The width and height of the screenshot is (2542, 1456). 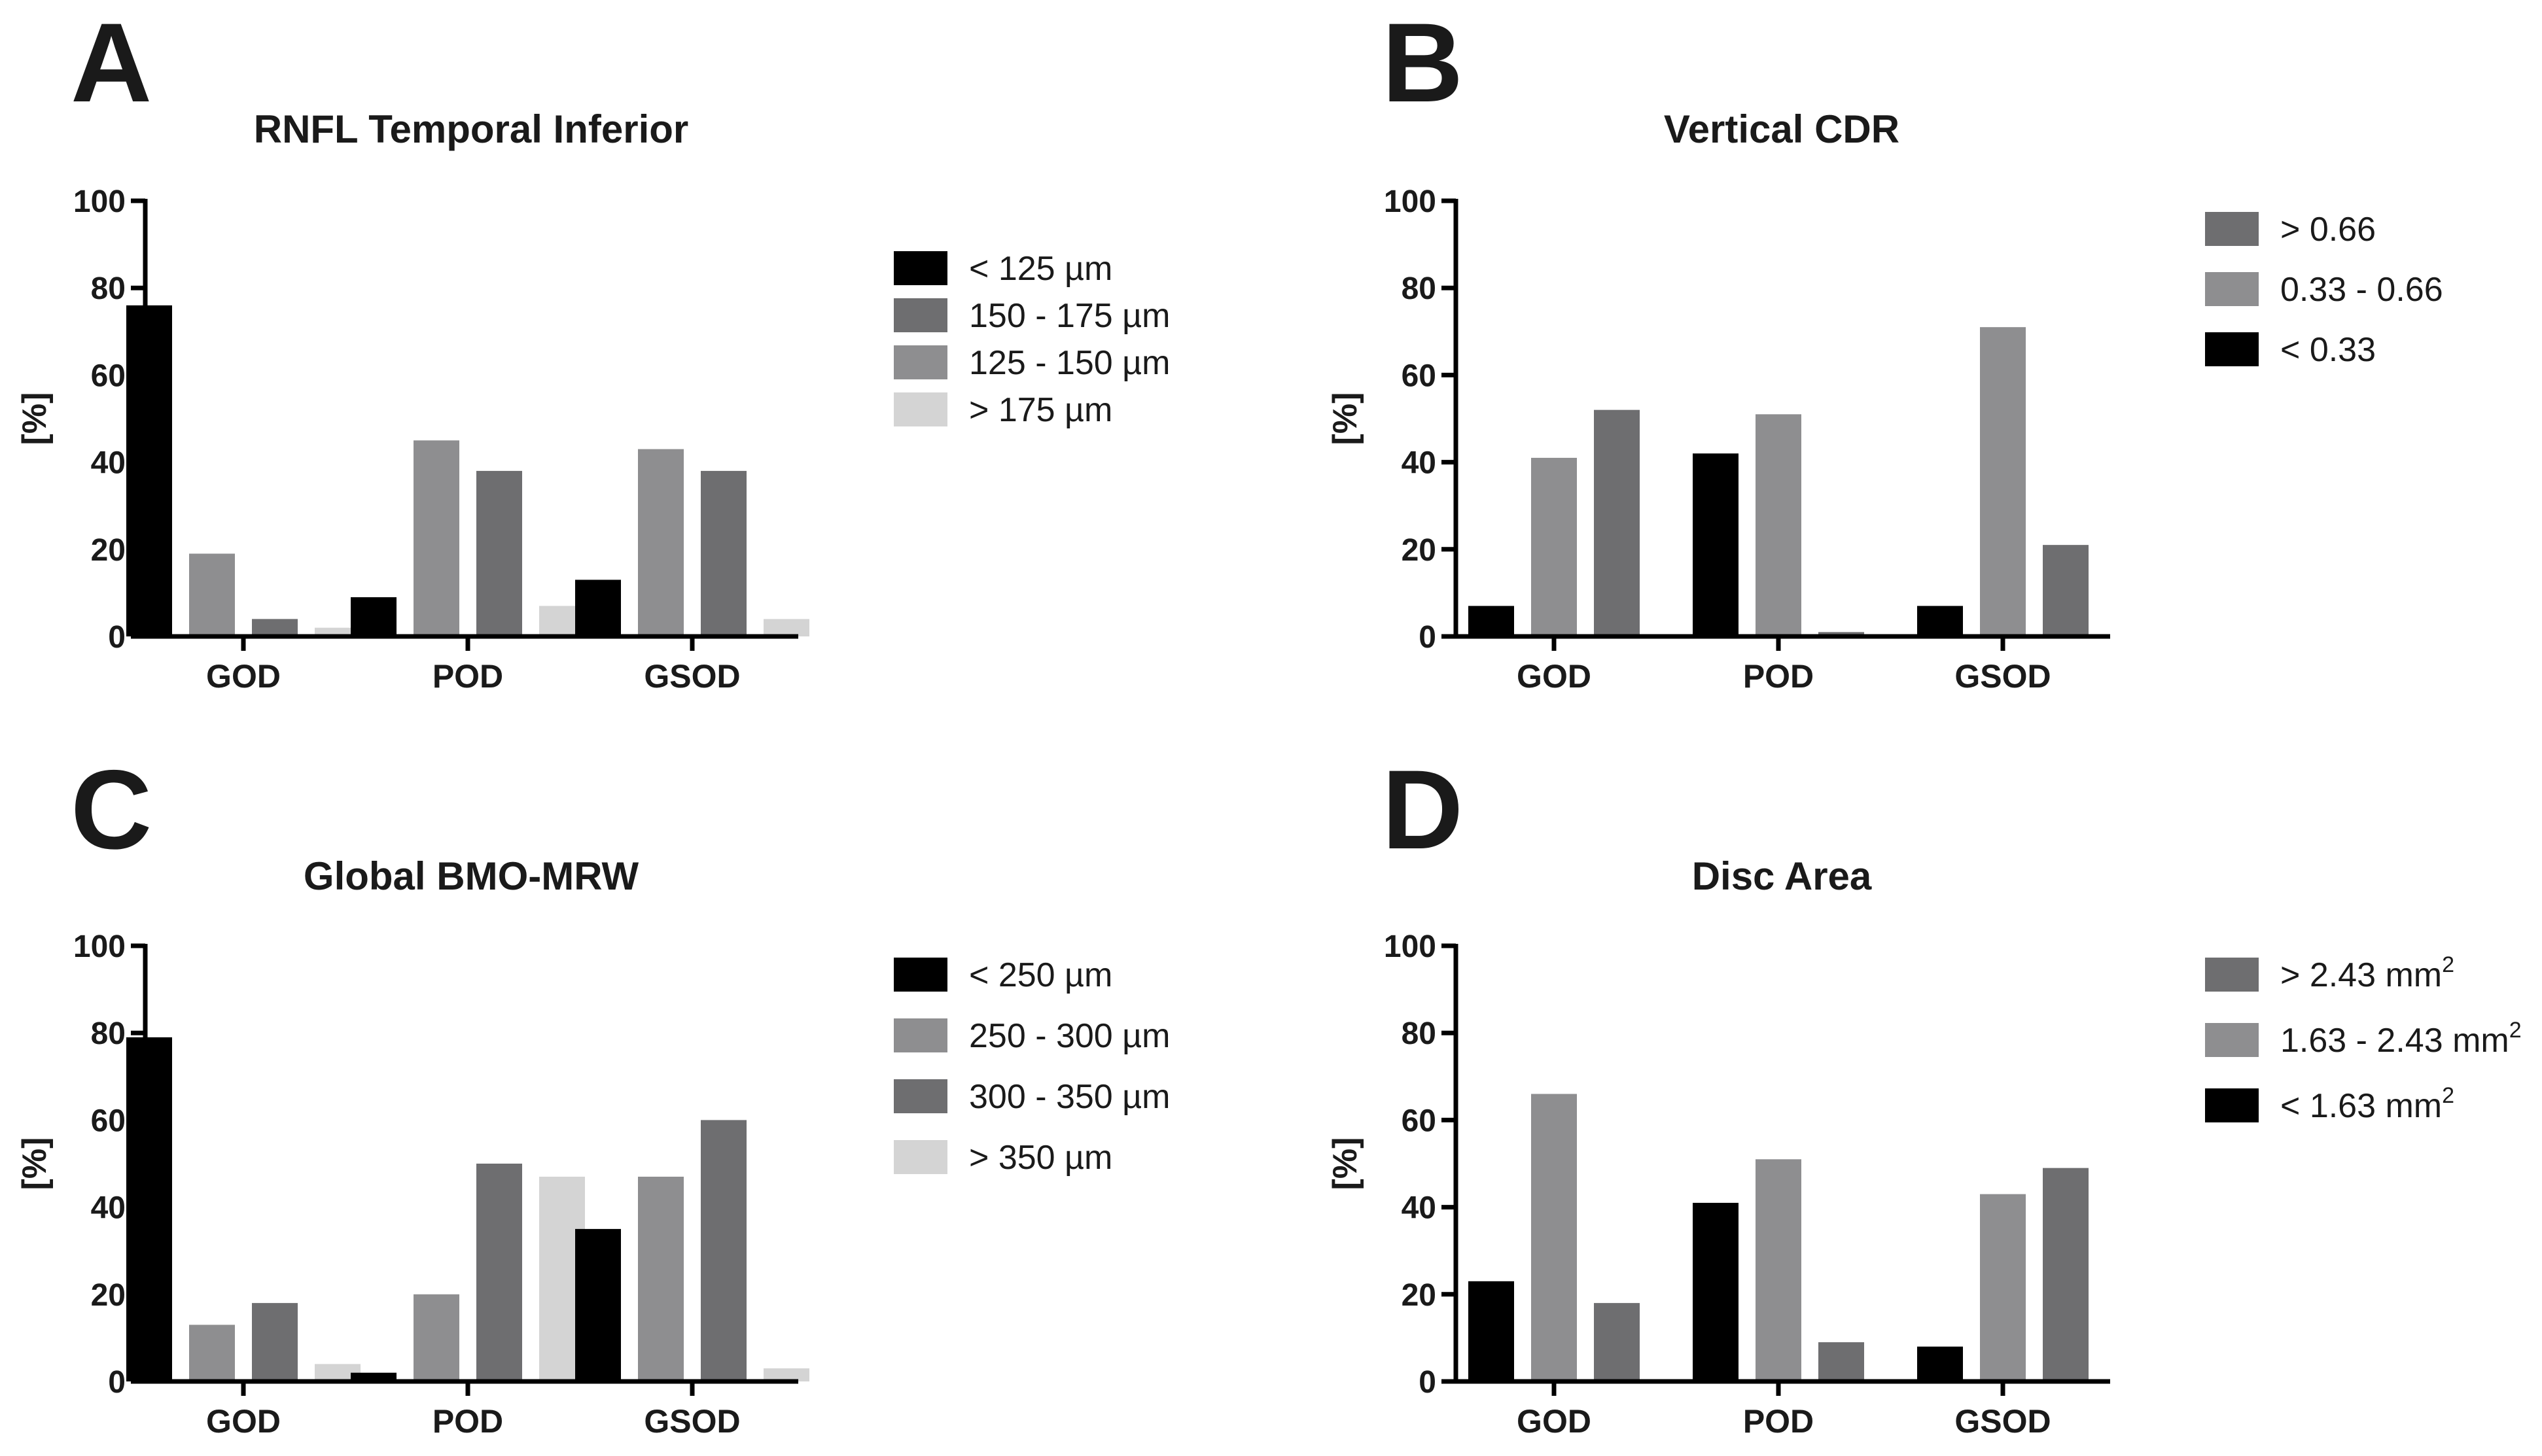 I want to click on legend-label: > 175 µm, so click(x=1040, y=410).